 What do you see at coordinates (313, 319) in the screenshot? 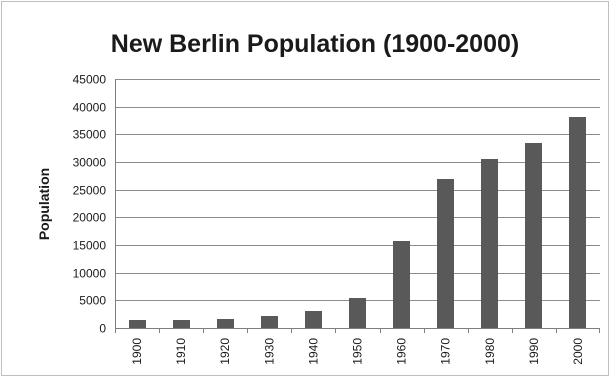
I see `bar-1940` at bounding box center [313, 319].